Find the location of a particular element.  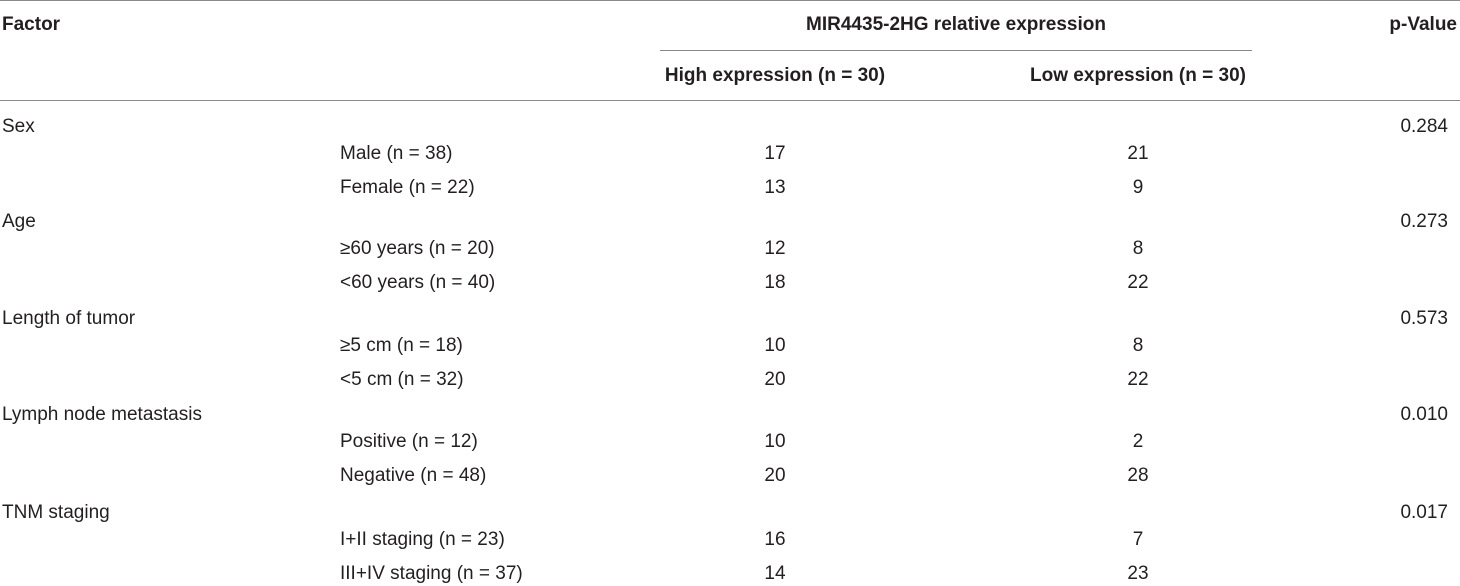

p-value: 0.573 is located at coordinates (1424, 318).